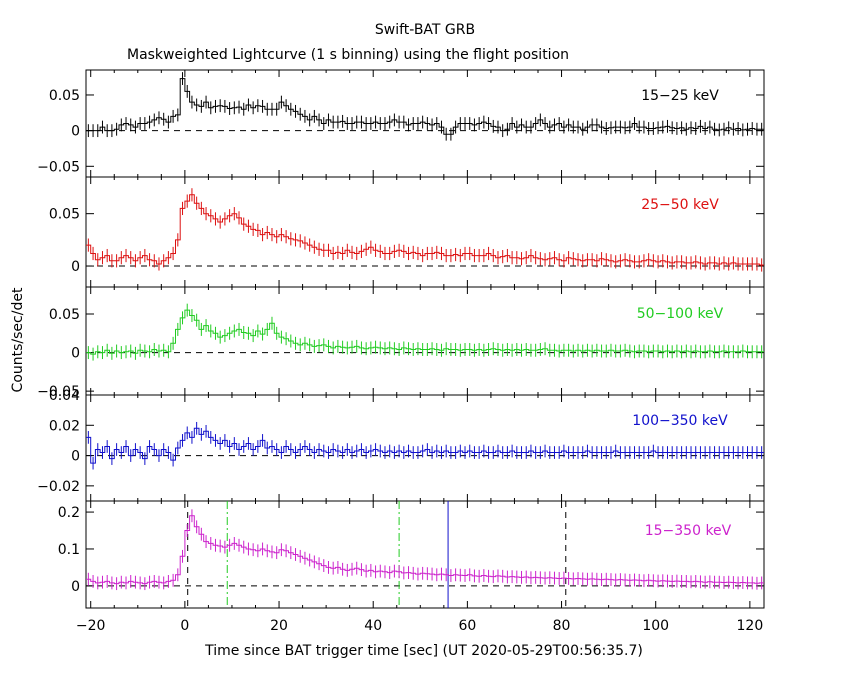 The height and width of the screenshot is (680, 850). What do you see at coordinates (680, 421) in the screenshot?
I see `band-label: 100−350 keV` at bounding box center [680, 421].